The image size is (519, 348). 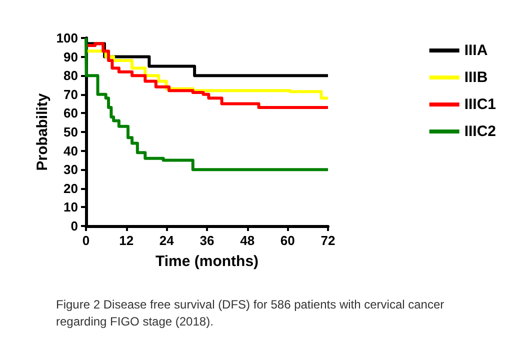 I want to click on x-tick-label: 48, so click(x=247, y=240).